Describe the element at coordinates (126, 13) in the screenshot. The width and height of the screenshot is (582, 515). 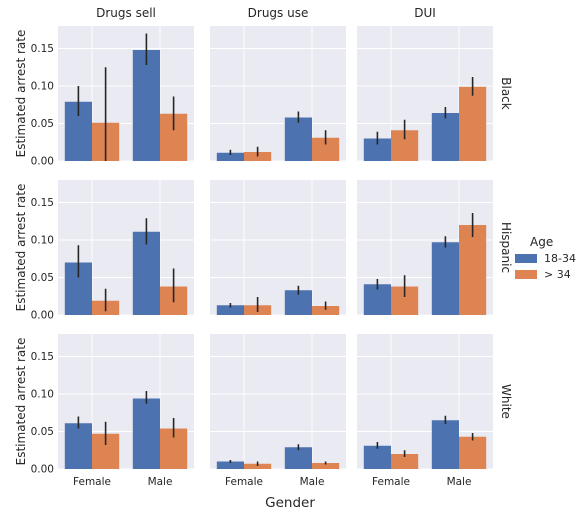
I see `column-title-drugs-sell: Drugs sell` at that location.